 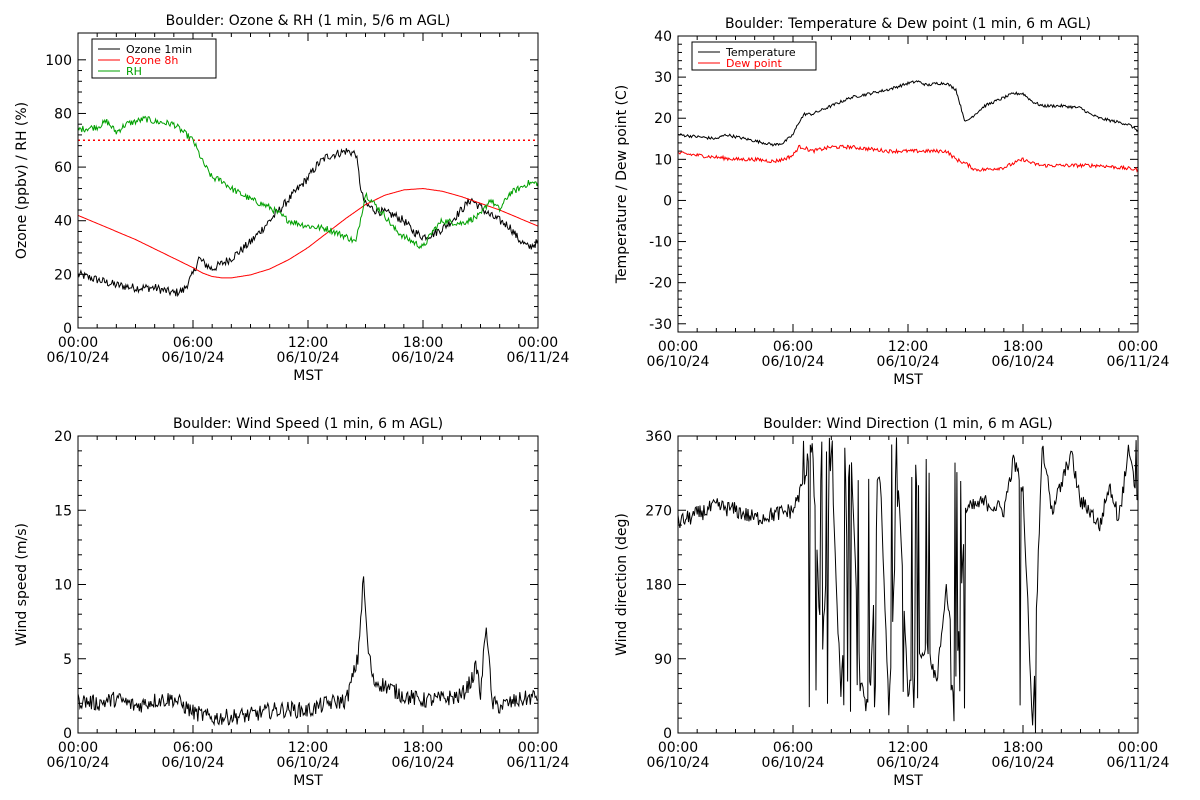 I want to click on legend-entry: RH, so click(x=134, y=71).